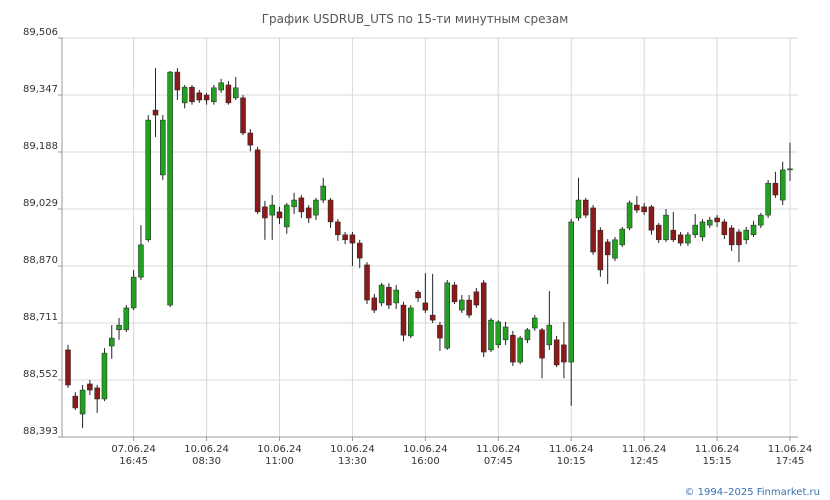  Describe the element at coordinates (644, 455) in the screenshot. I see `x-tick-label: 11.06.24 12:45` at that location.